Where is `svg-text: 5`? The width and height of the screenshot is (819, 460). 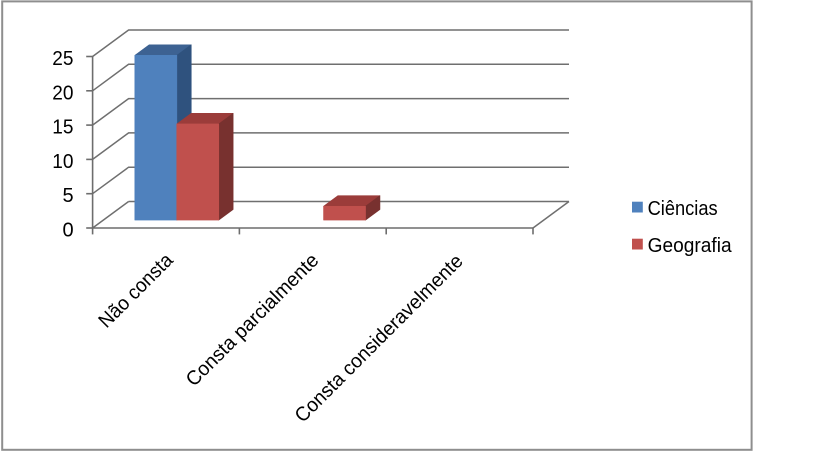 svg-text: 5 is located at coordinates (68, 196).